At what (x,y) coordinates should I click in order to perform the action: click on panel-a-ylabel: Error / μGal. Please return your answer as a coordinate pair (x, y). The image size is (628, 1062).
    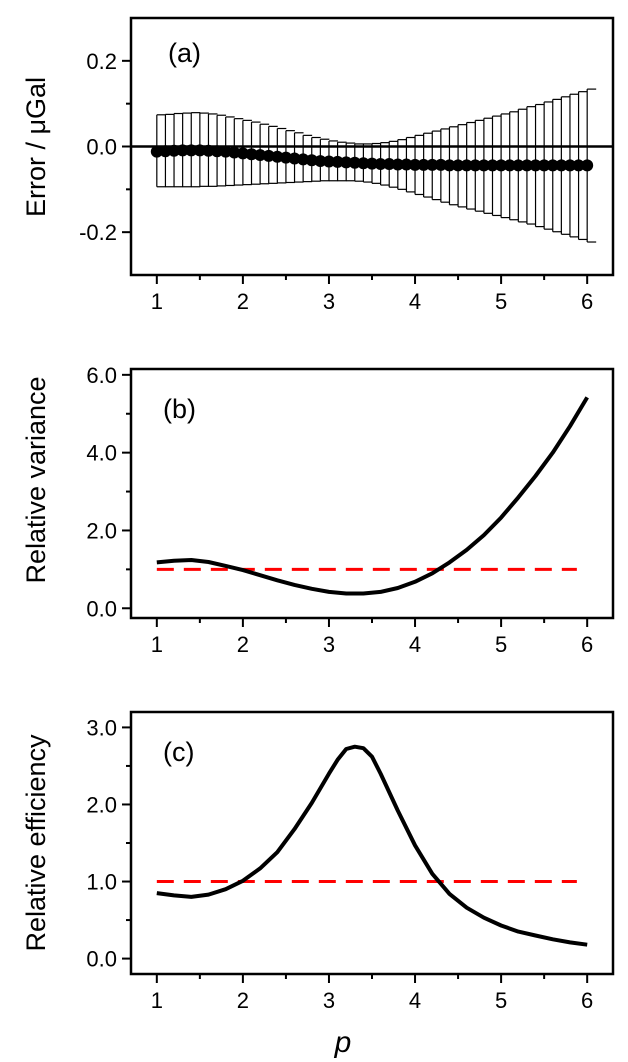
    Looking at the image, I should click on (36, 147).